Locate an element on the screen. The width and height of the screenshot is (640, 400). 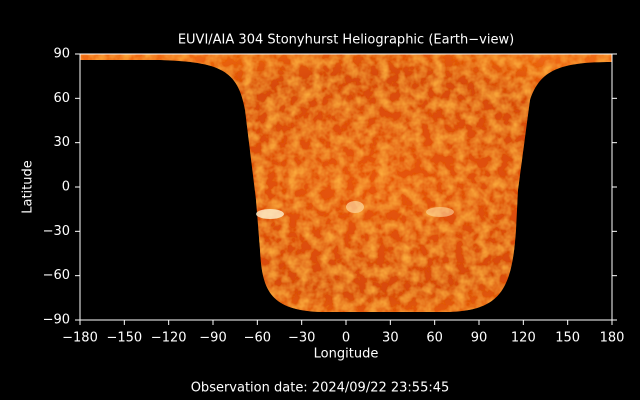
x-tick-label: 0 is located at coordinates (346, 338).